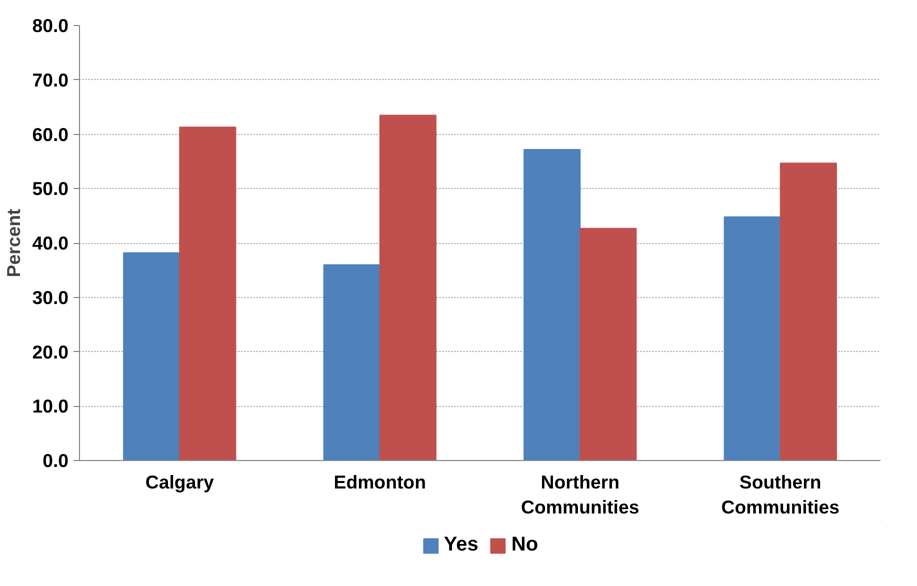 This screenshot has height=586, width=917. I want to click on y-axis-title: Percent, so click(13, 243).